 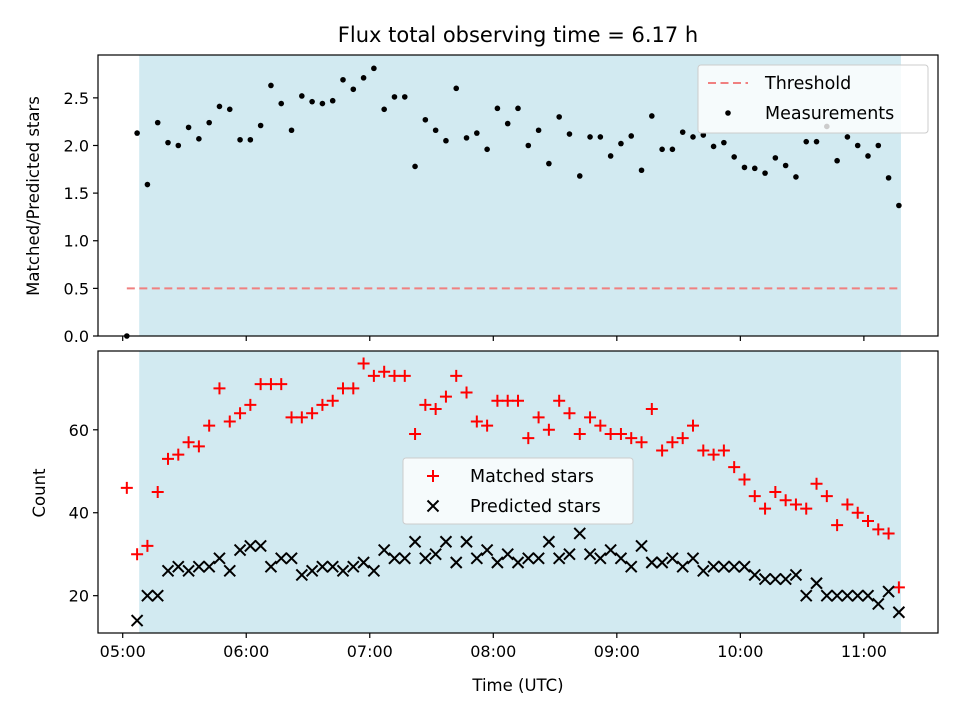 I want to click on bottom-y-tick-label-1: 40, so click(x=79, y=513).